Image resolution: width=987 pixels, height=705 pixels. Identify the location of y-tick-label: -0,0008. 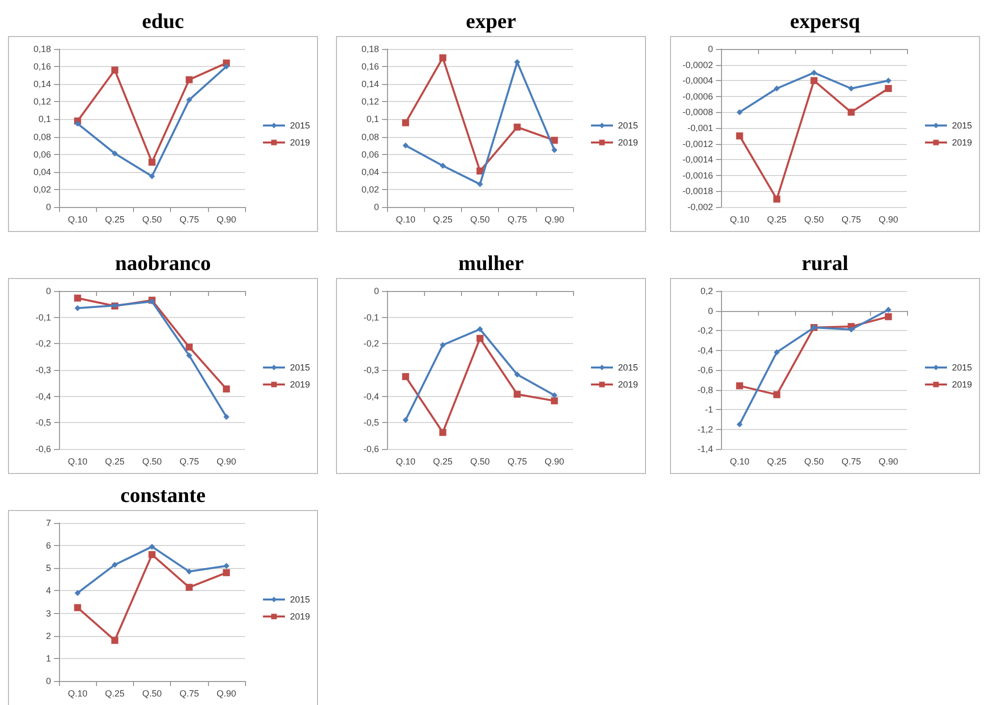
(697, 112).